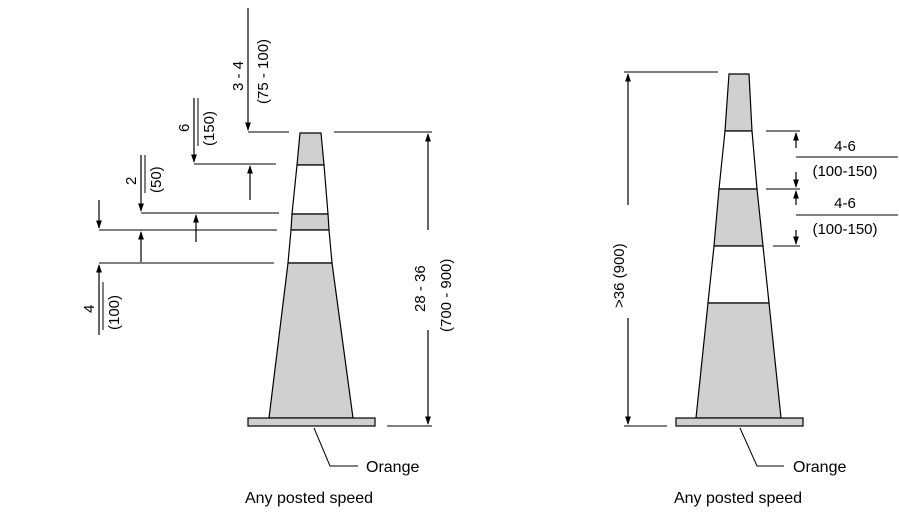 This screenshot has height=512, width=899. What do you see at coordinates (844, 171) in the screenshot?
I see `right-band1-metric: (100-150)` at bounding box center [844, 171].